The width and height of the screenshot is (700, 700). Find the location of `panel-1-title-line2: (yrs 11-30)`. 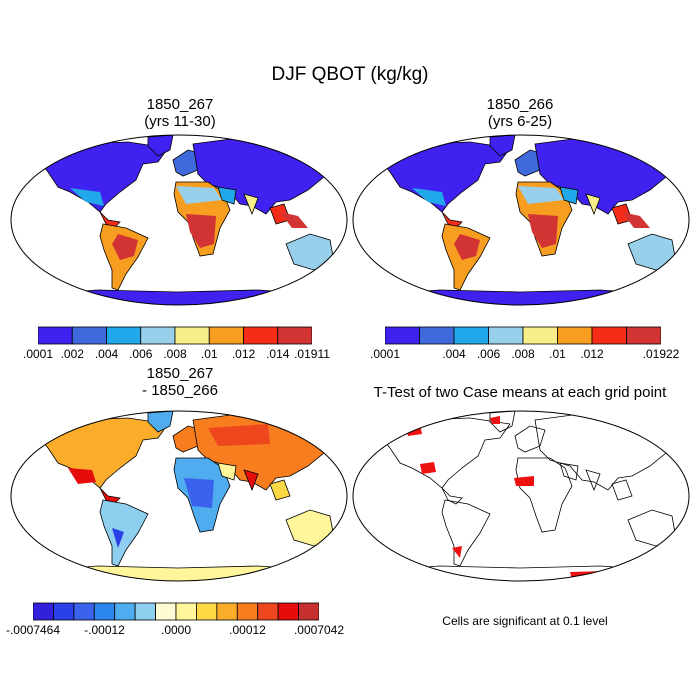

panel-1-title-line2: (yrs 11-30) is located at coordinates (180, 121).